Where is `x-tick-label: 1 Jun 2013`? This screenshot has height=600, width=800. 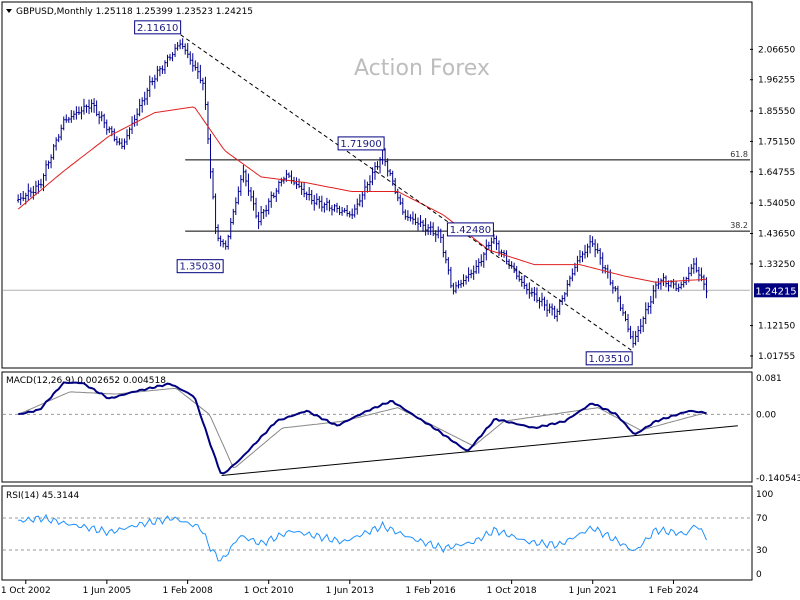 x-tick-label: 1 Jun 2013 is located at coordinates (350, 591).